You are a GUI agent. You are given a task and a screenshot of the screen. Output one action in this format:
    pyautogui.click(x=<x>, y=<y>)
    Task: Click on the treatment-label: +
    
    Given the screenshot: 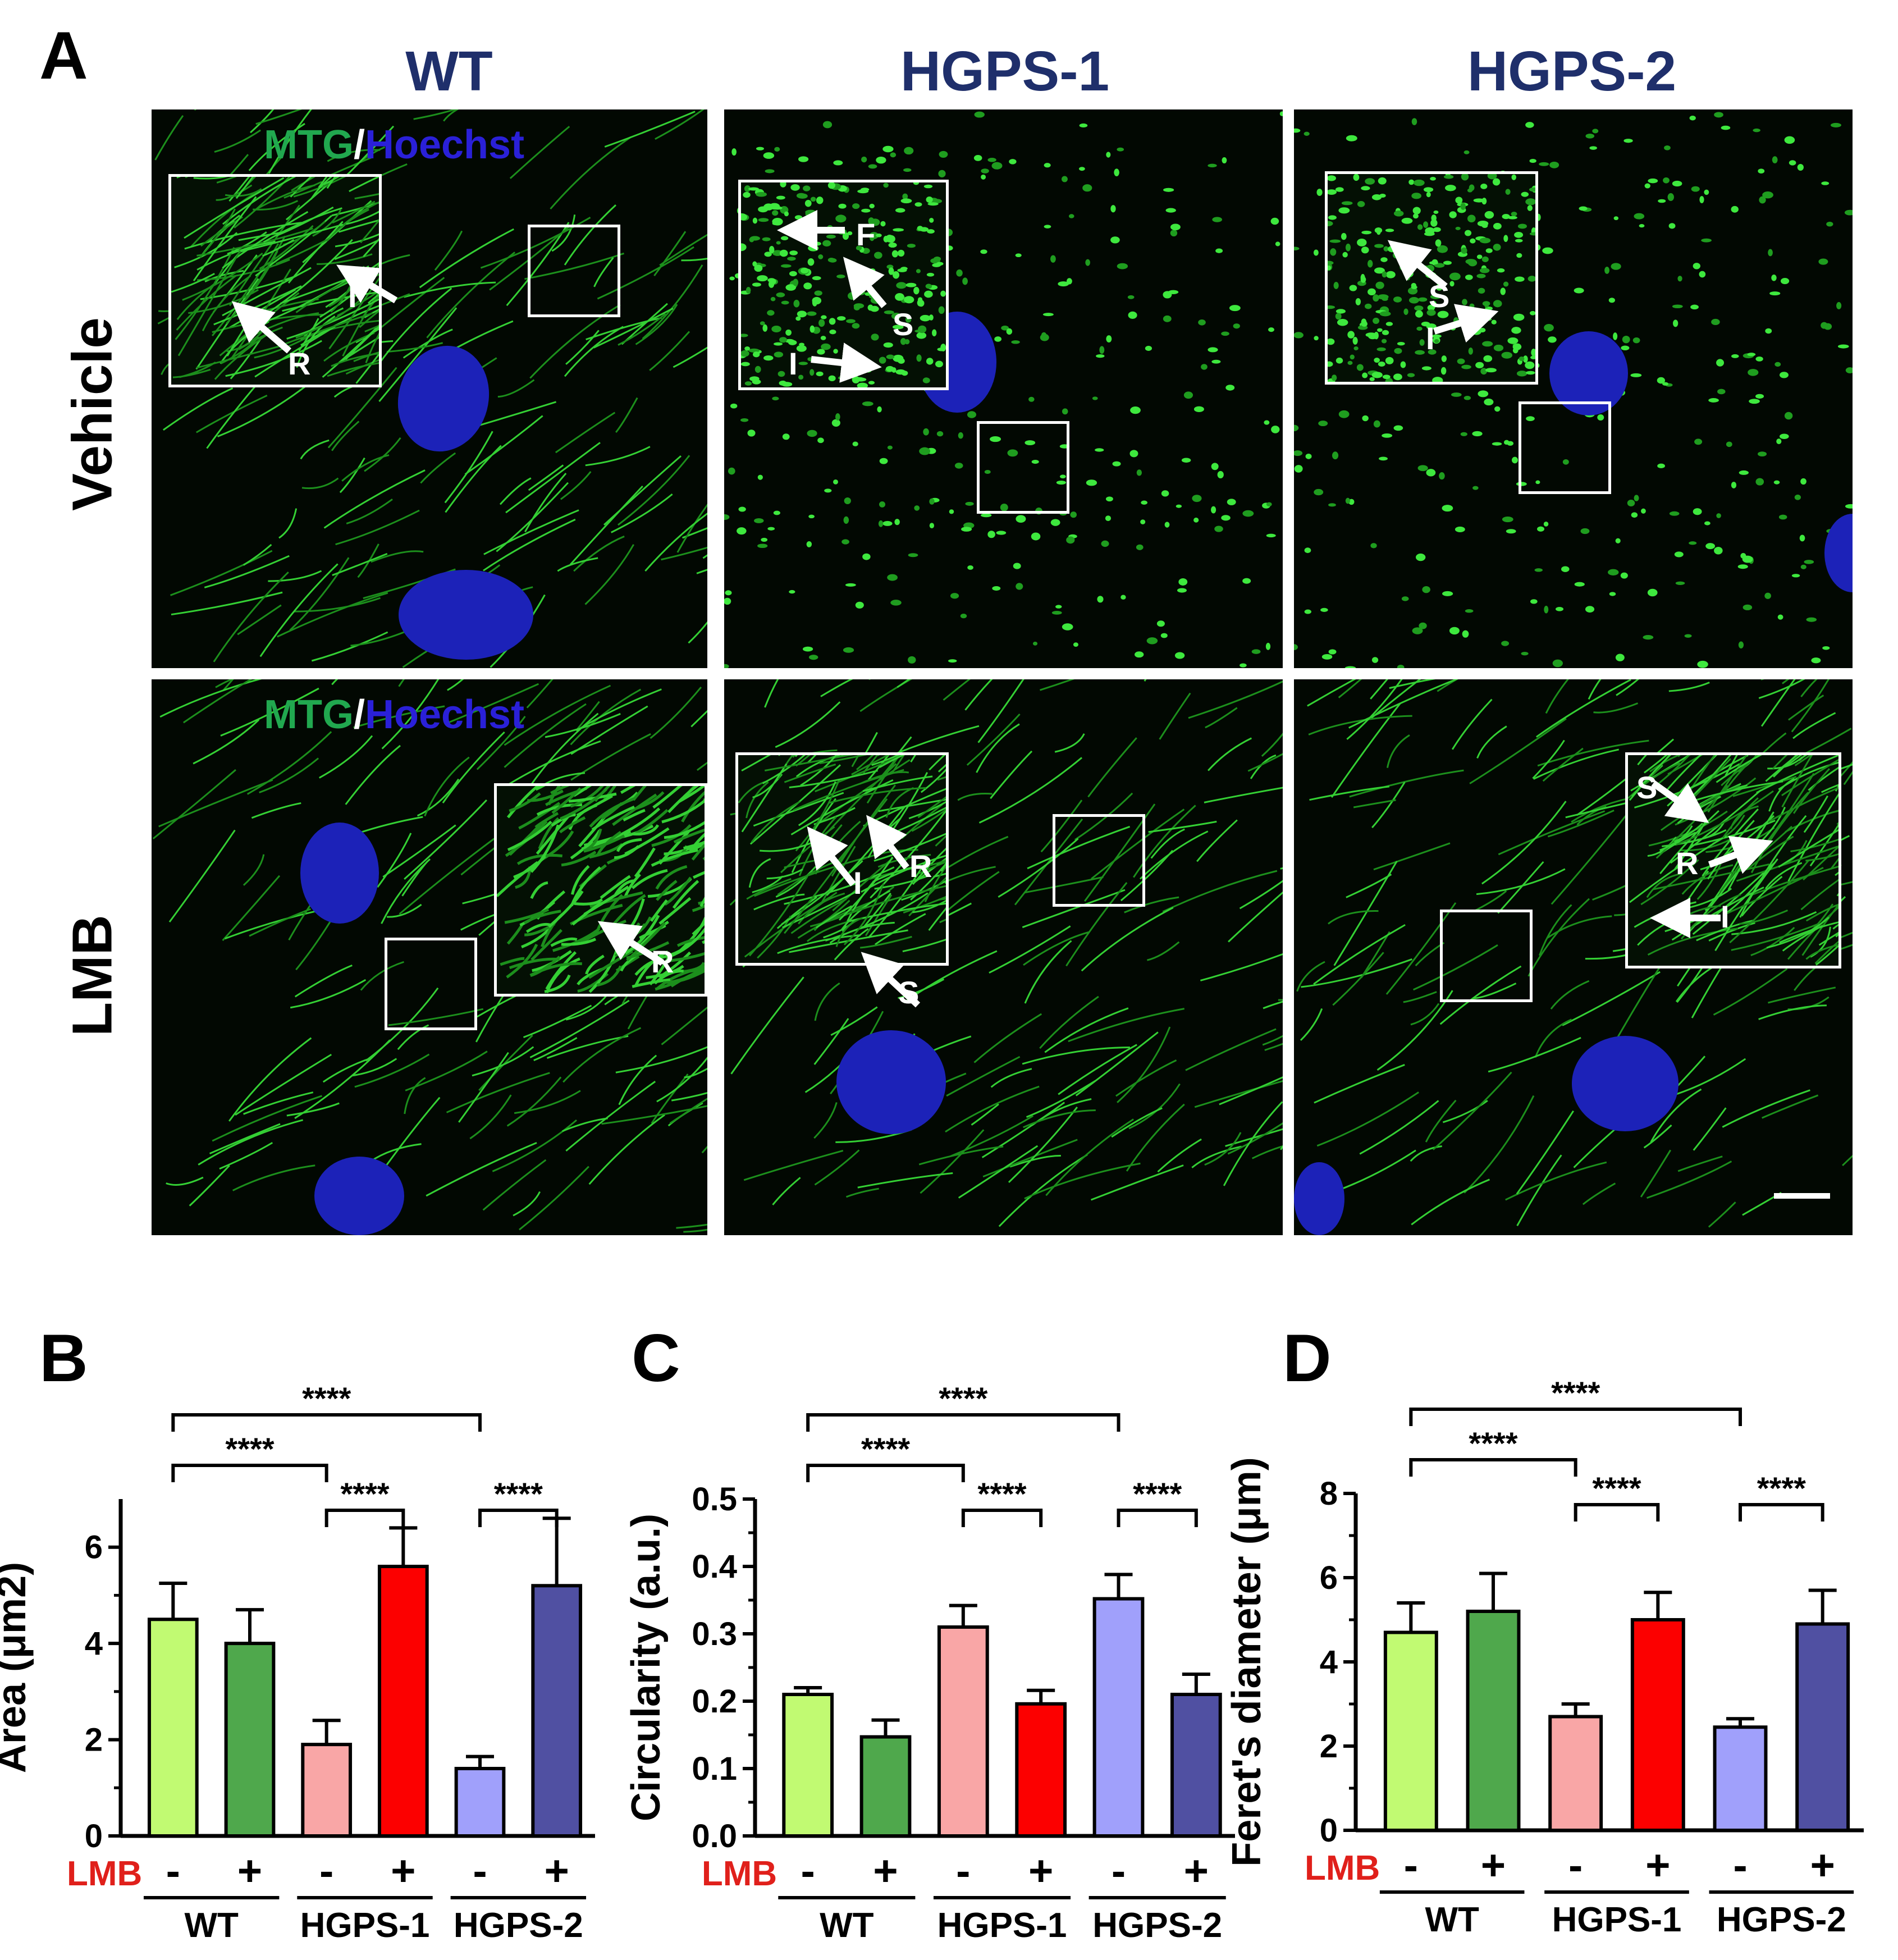 What is the action you would take?
    pyautogui.click(x=1196, y=1871)
    